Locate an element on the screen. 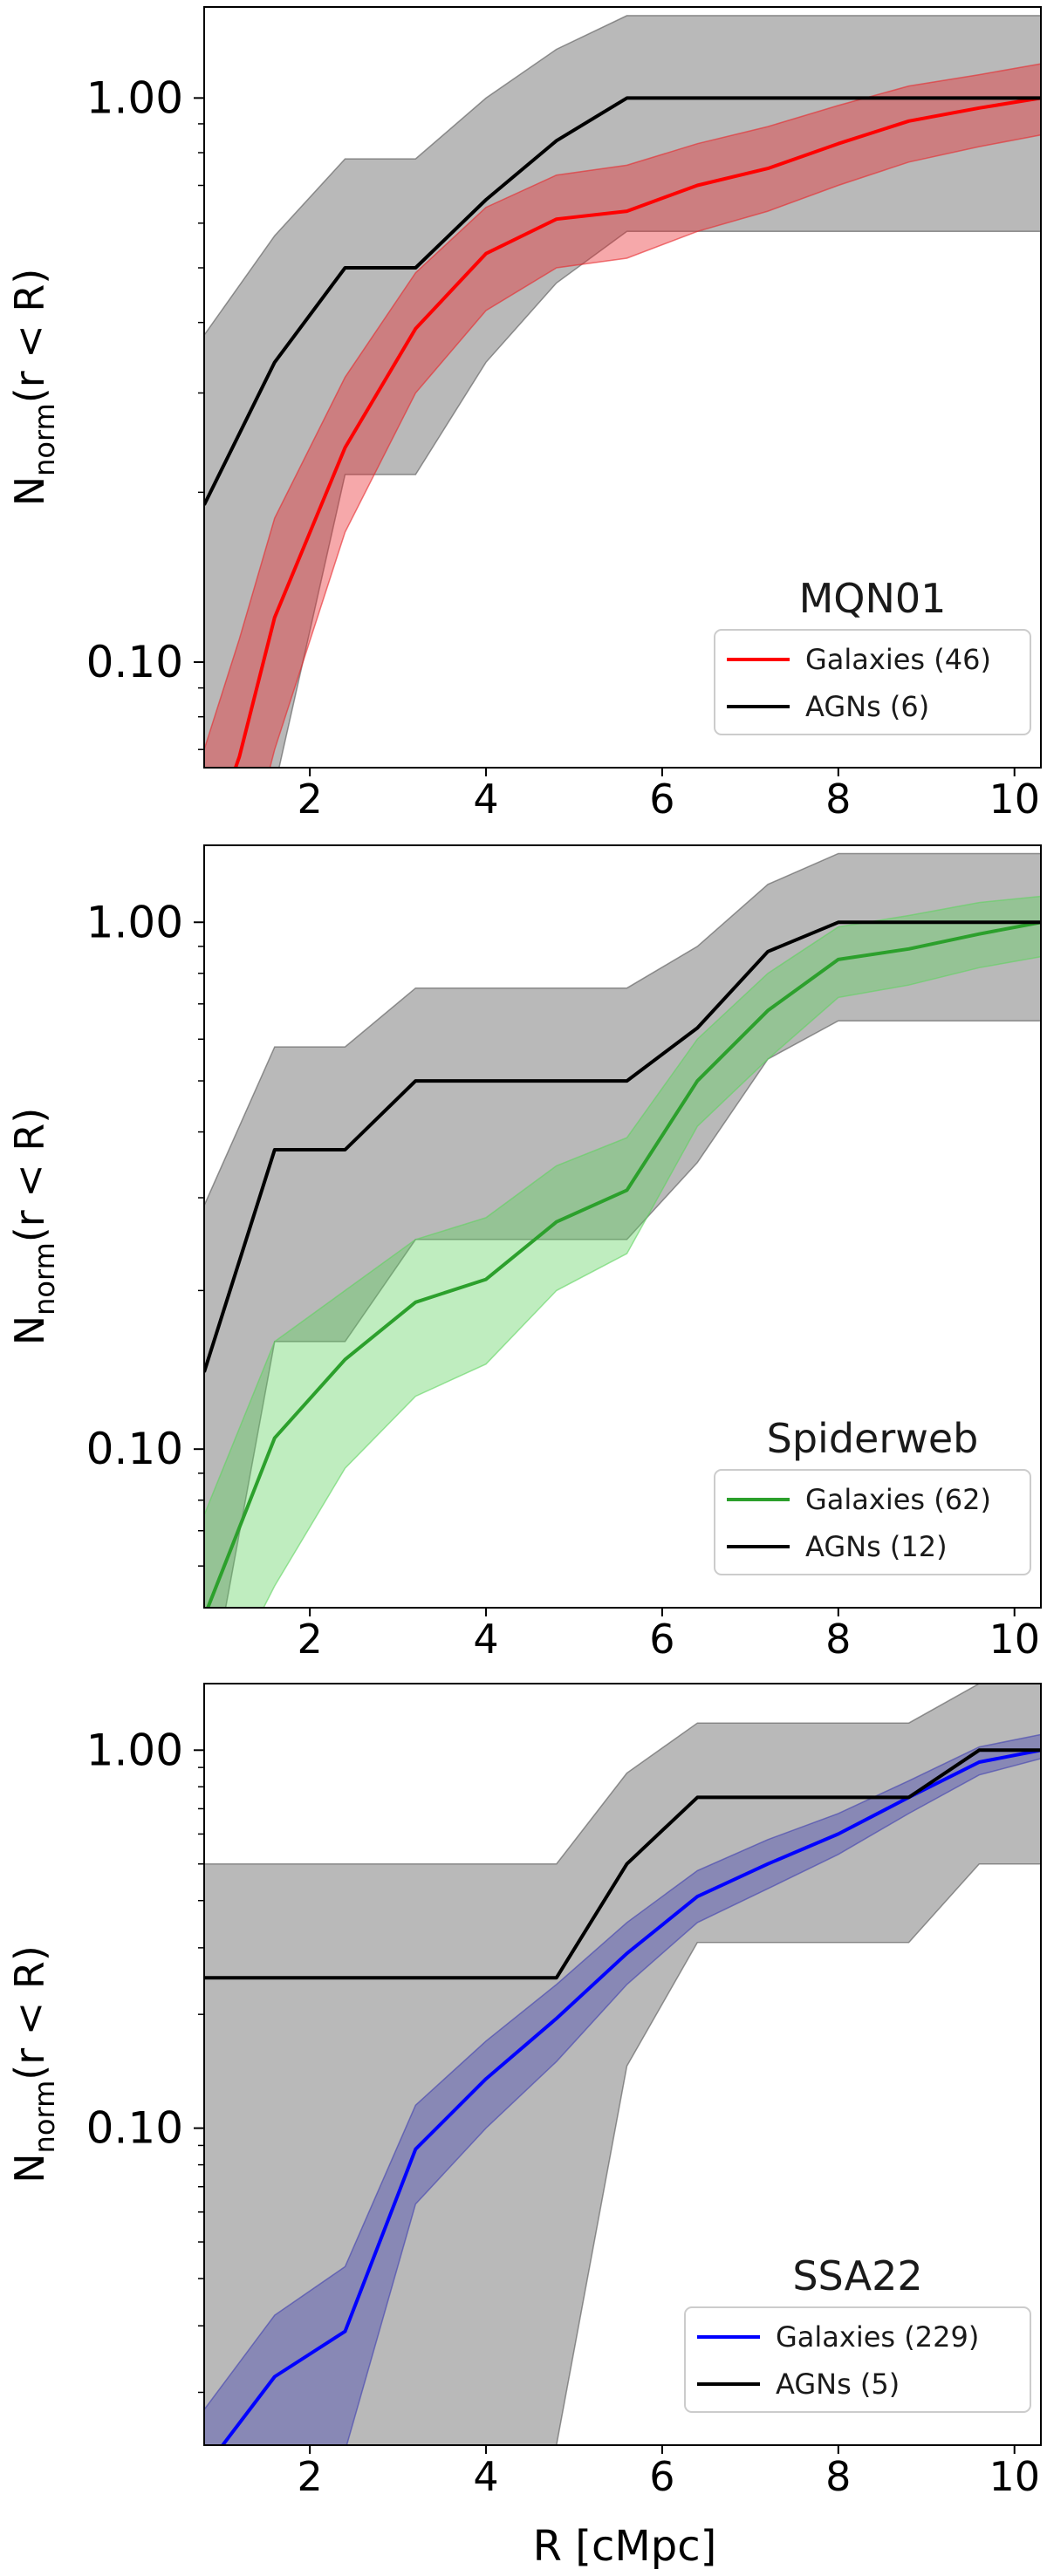  legend-label: Galaxies (46) is located at coordinates (898, 659).